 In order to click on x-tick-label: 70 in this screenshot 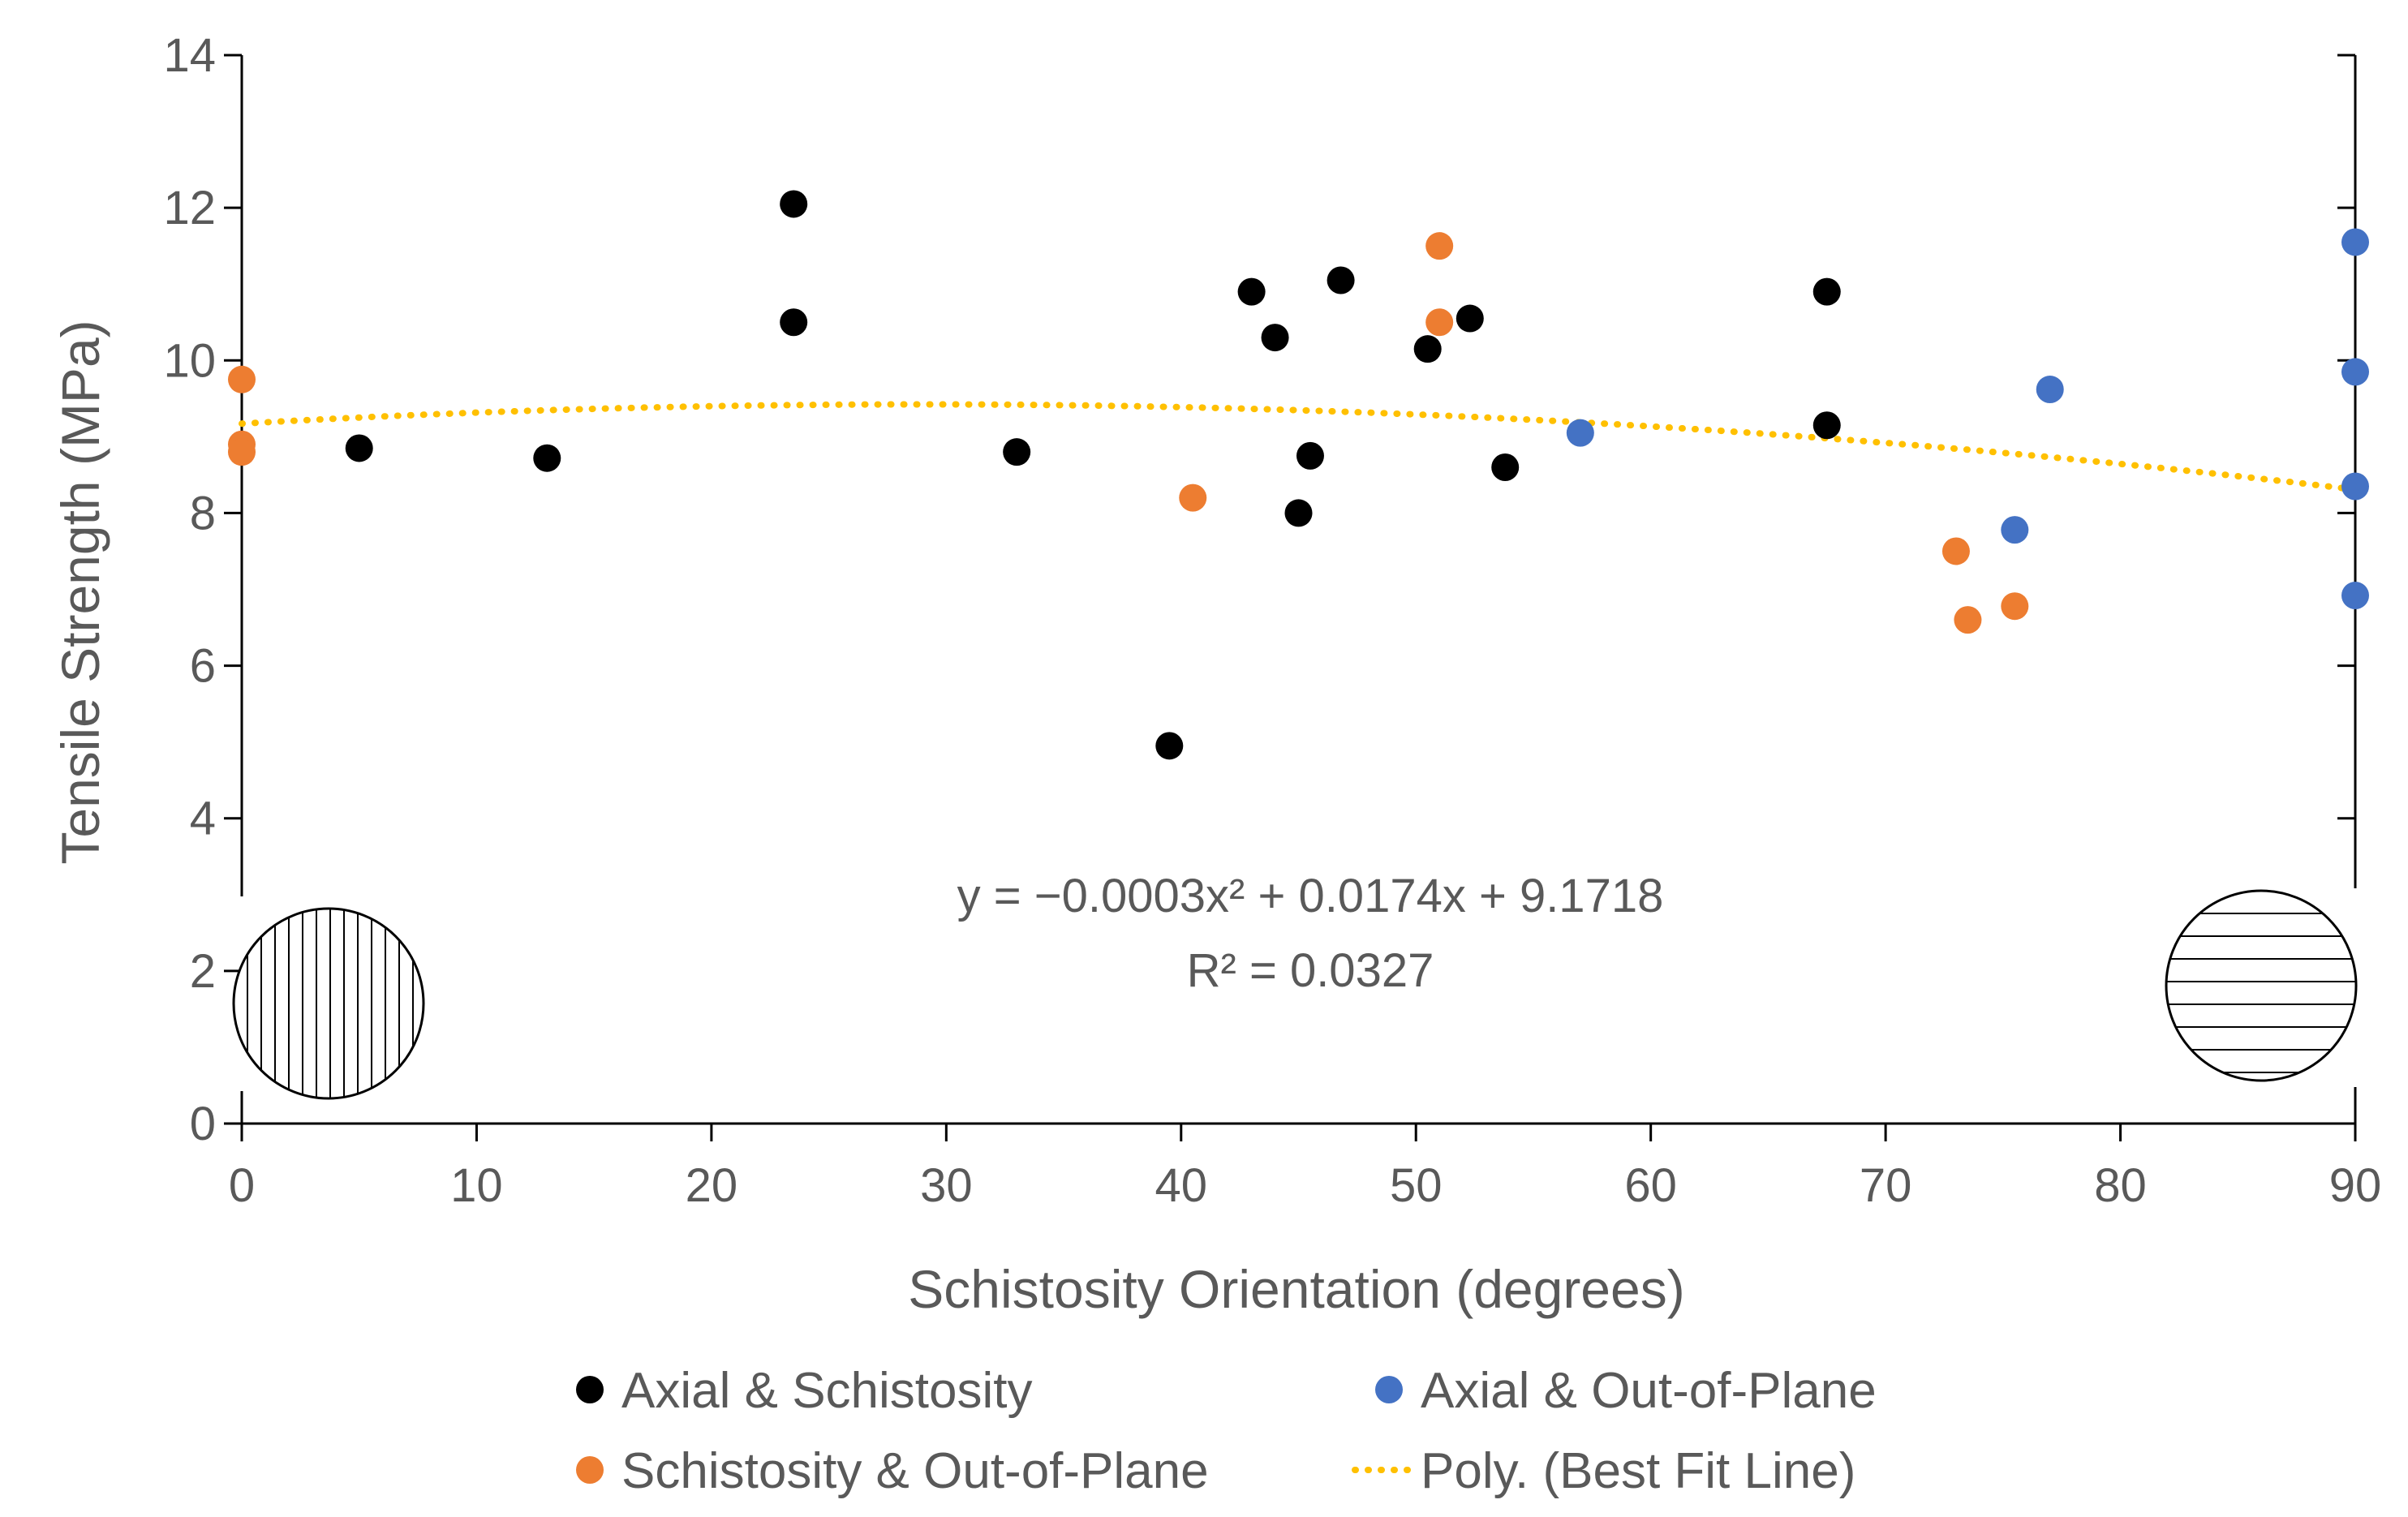, I will do `click(1886, 1186)`.